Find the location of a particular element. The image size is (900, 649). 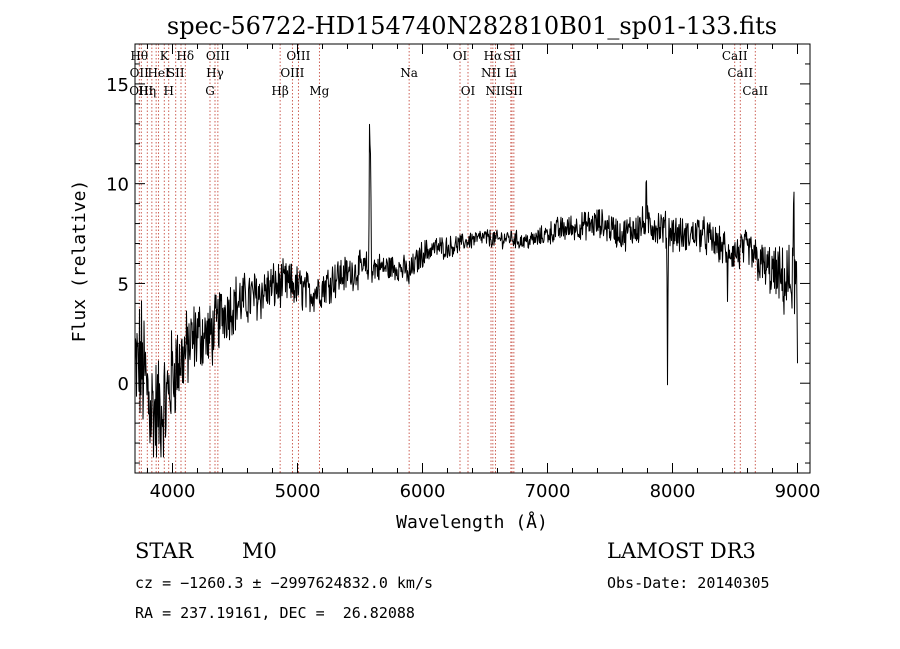

line-label: HeI is located at coordinates (158, 73).